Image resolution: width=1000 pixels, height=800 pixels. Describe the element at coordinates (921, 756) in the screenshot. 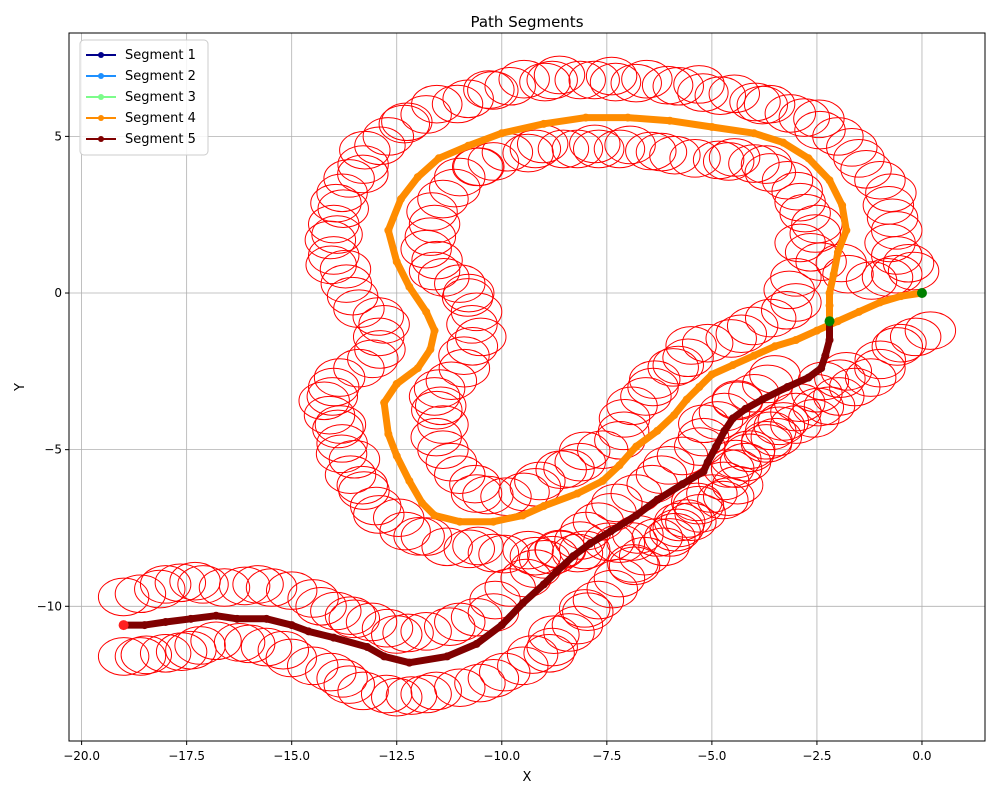

I see `x-tick-label: 0.0` at that location.